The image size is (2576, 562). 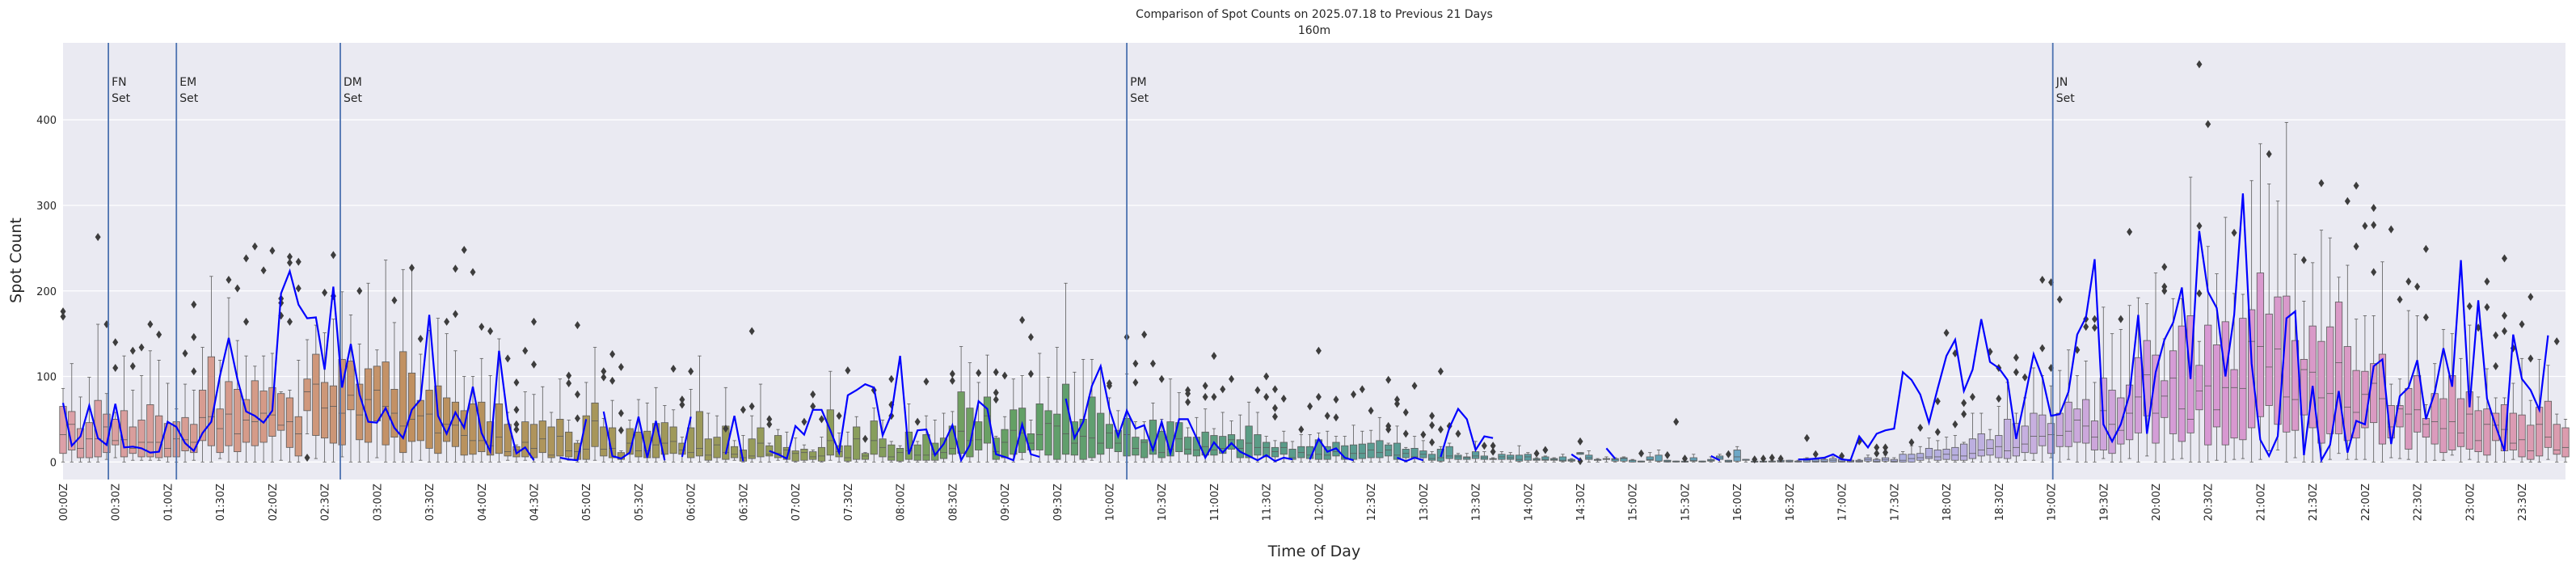 I want to click on x-tick-label: 02:30Z, so click(x=326, y=503).